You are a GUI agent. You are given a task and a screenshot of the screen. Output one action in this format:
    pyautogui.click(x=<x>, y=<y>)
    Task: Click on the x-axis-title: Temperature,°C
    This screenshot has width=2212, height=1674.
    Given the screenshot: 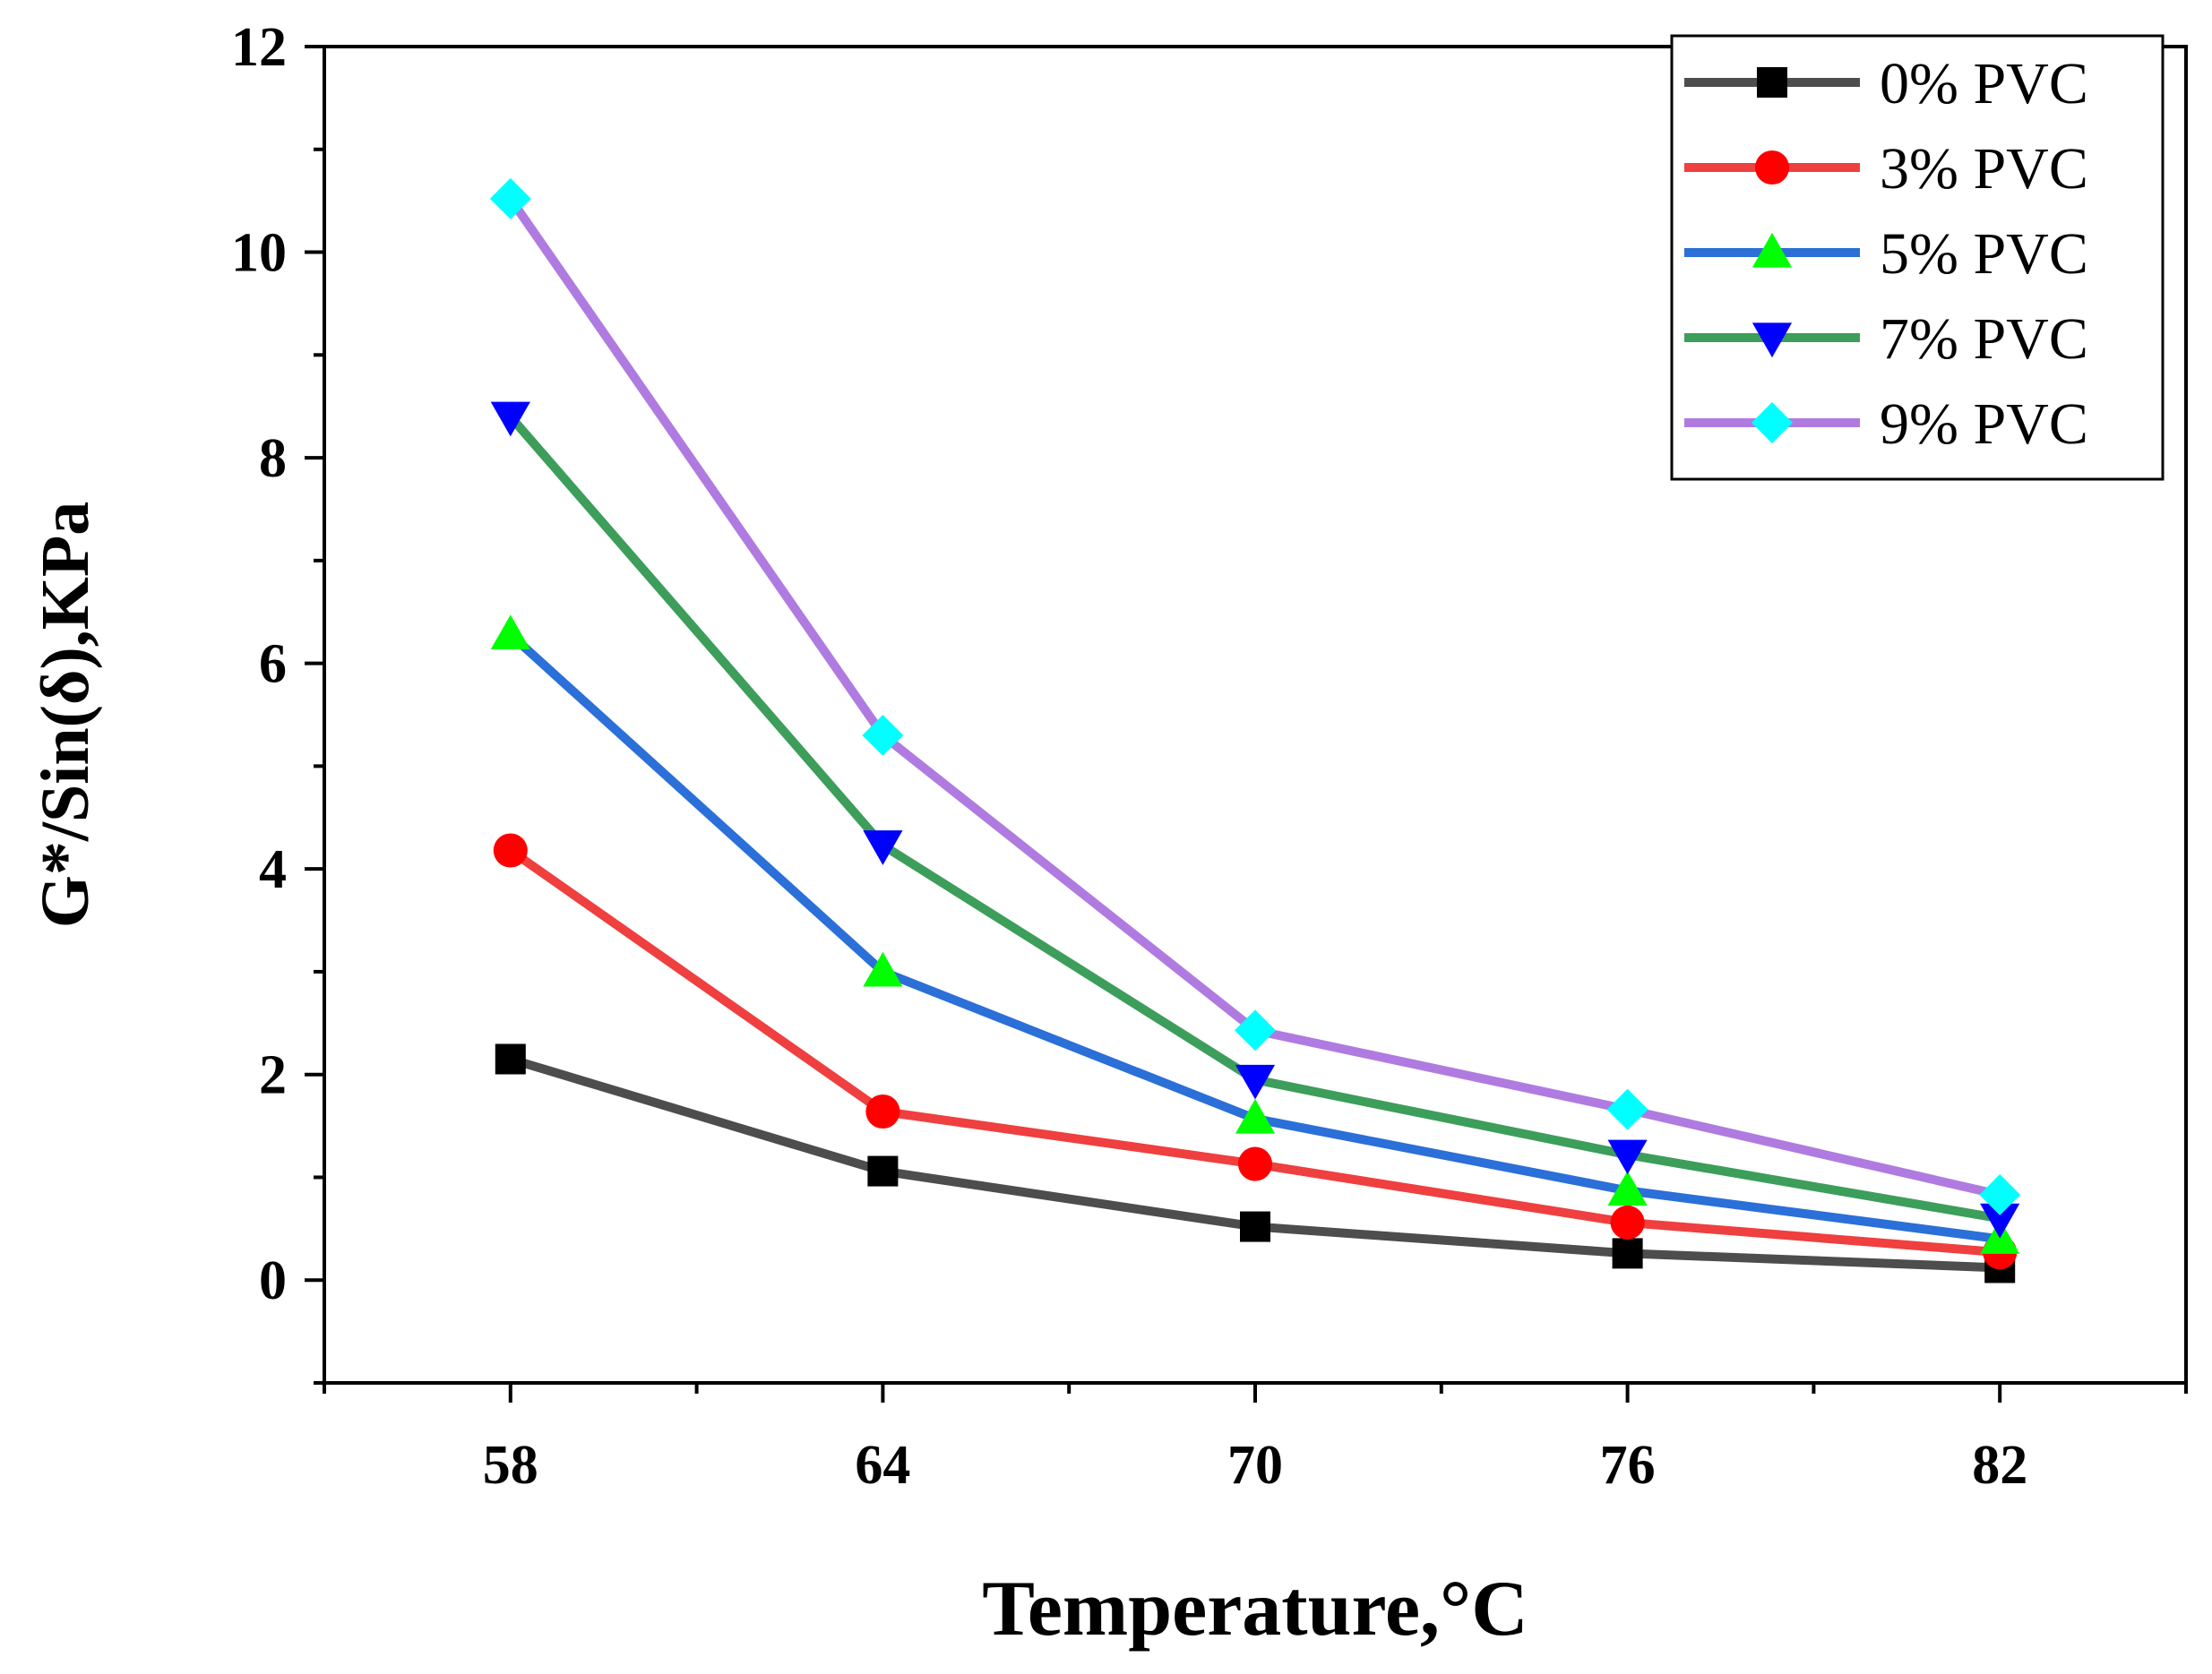 What is the action you would take?
    pyautogui.click(x=1255, y=1609)
    